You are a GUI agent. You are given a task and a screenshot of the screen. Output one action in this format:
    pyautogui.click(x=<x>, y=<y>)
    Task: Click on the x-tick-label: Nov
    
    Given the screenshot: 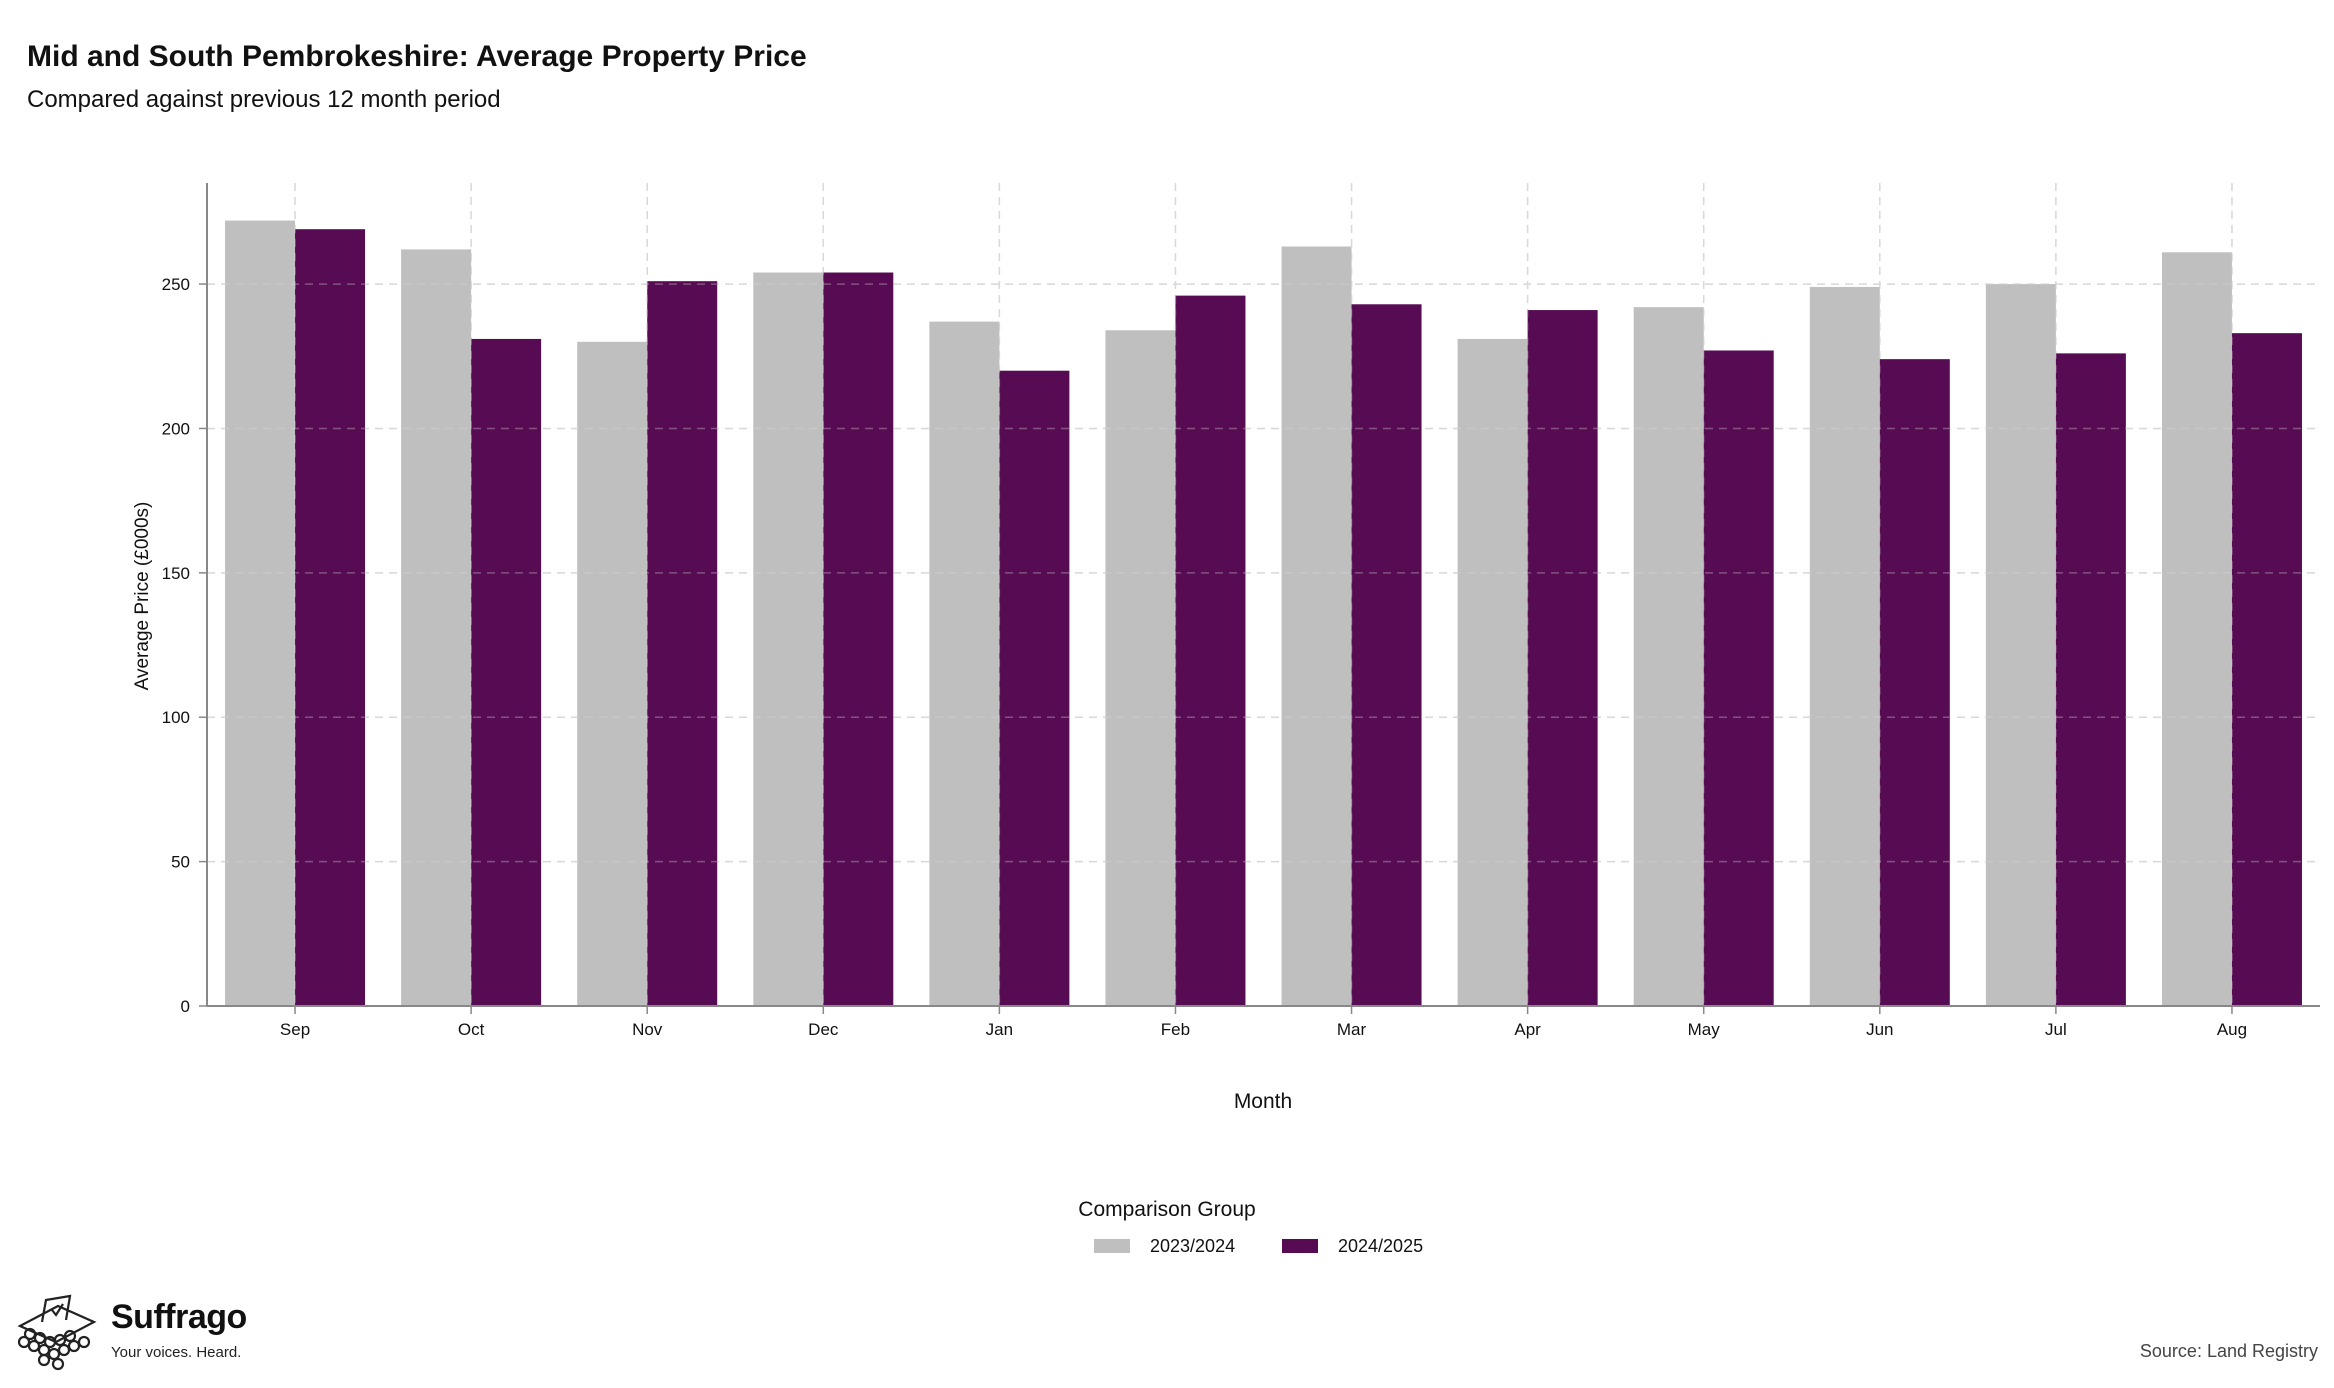 What is the action you would take?
    pyautogui.click(x=647, y=1029)
    